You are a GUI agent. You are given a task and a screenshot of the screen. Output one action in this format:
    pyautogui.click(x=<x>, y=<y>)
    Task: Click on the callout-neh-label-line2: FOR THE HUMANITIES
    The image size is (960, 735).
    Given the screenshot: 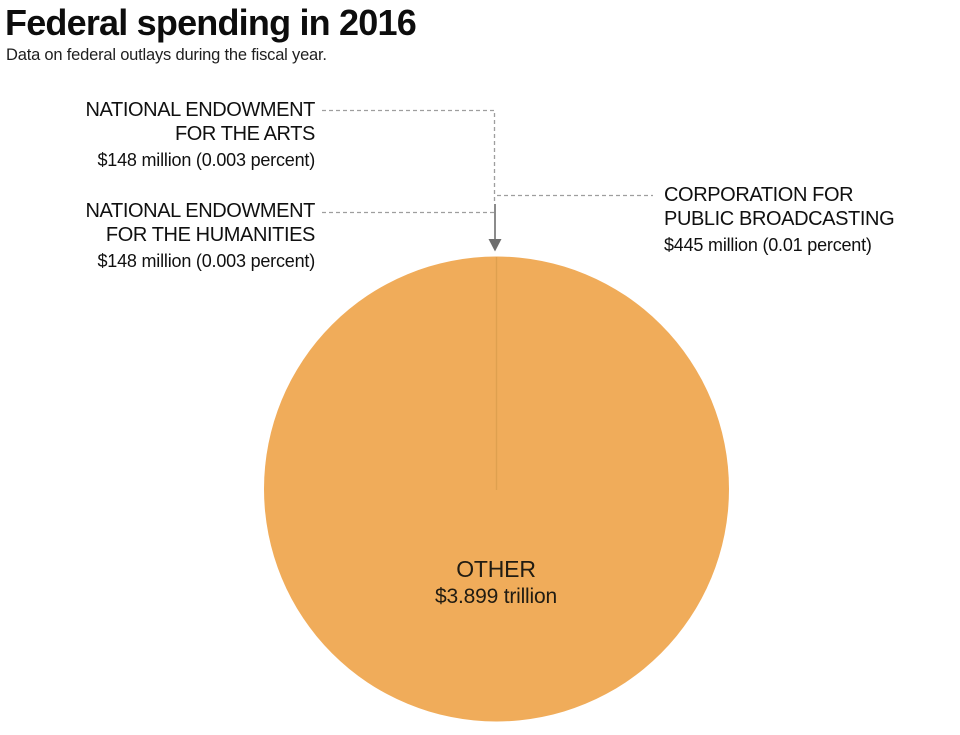 What is the action you would take?
    pyautogui.click(x=210, y=235)
    